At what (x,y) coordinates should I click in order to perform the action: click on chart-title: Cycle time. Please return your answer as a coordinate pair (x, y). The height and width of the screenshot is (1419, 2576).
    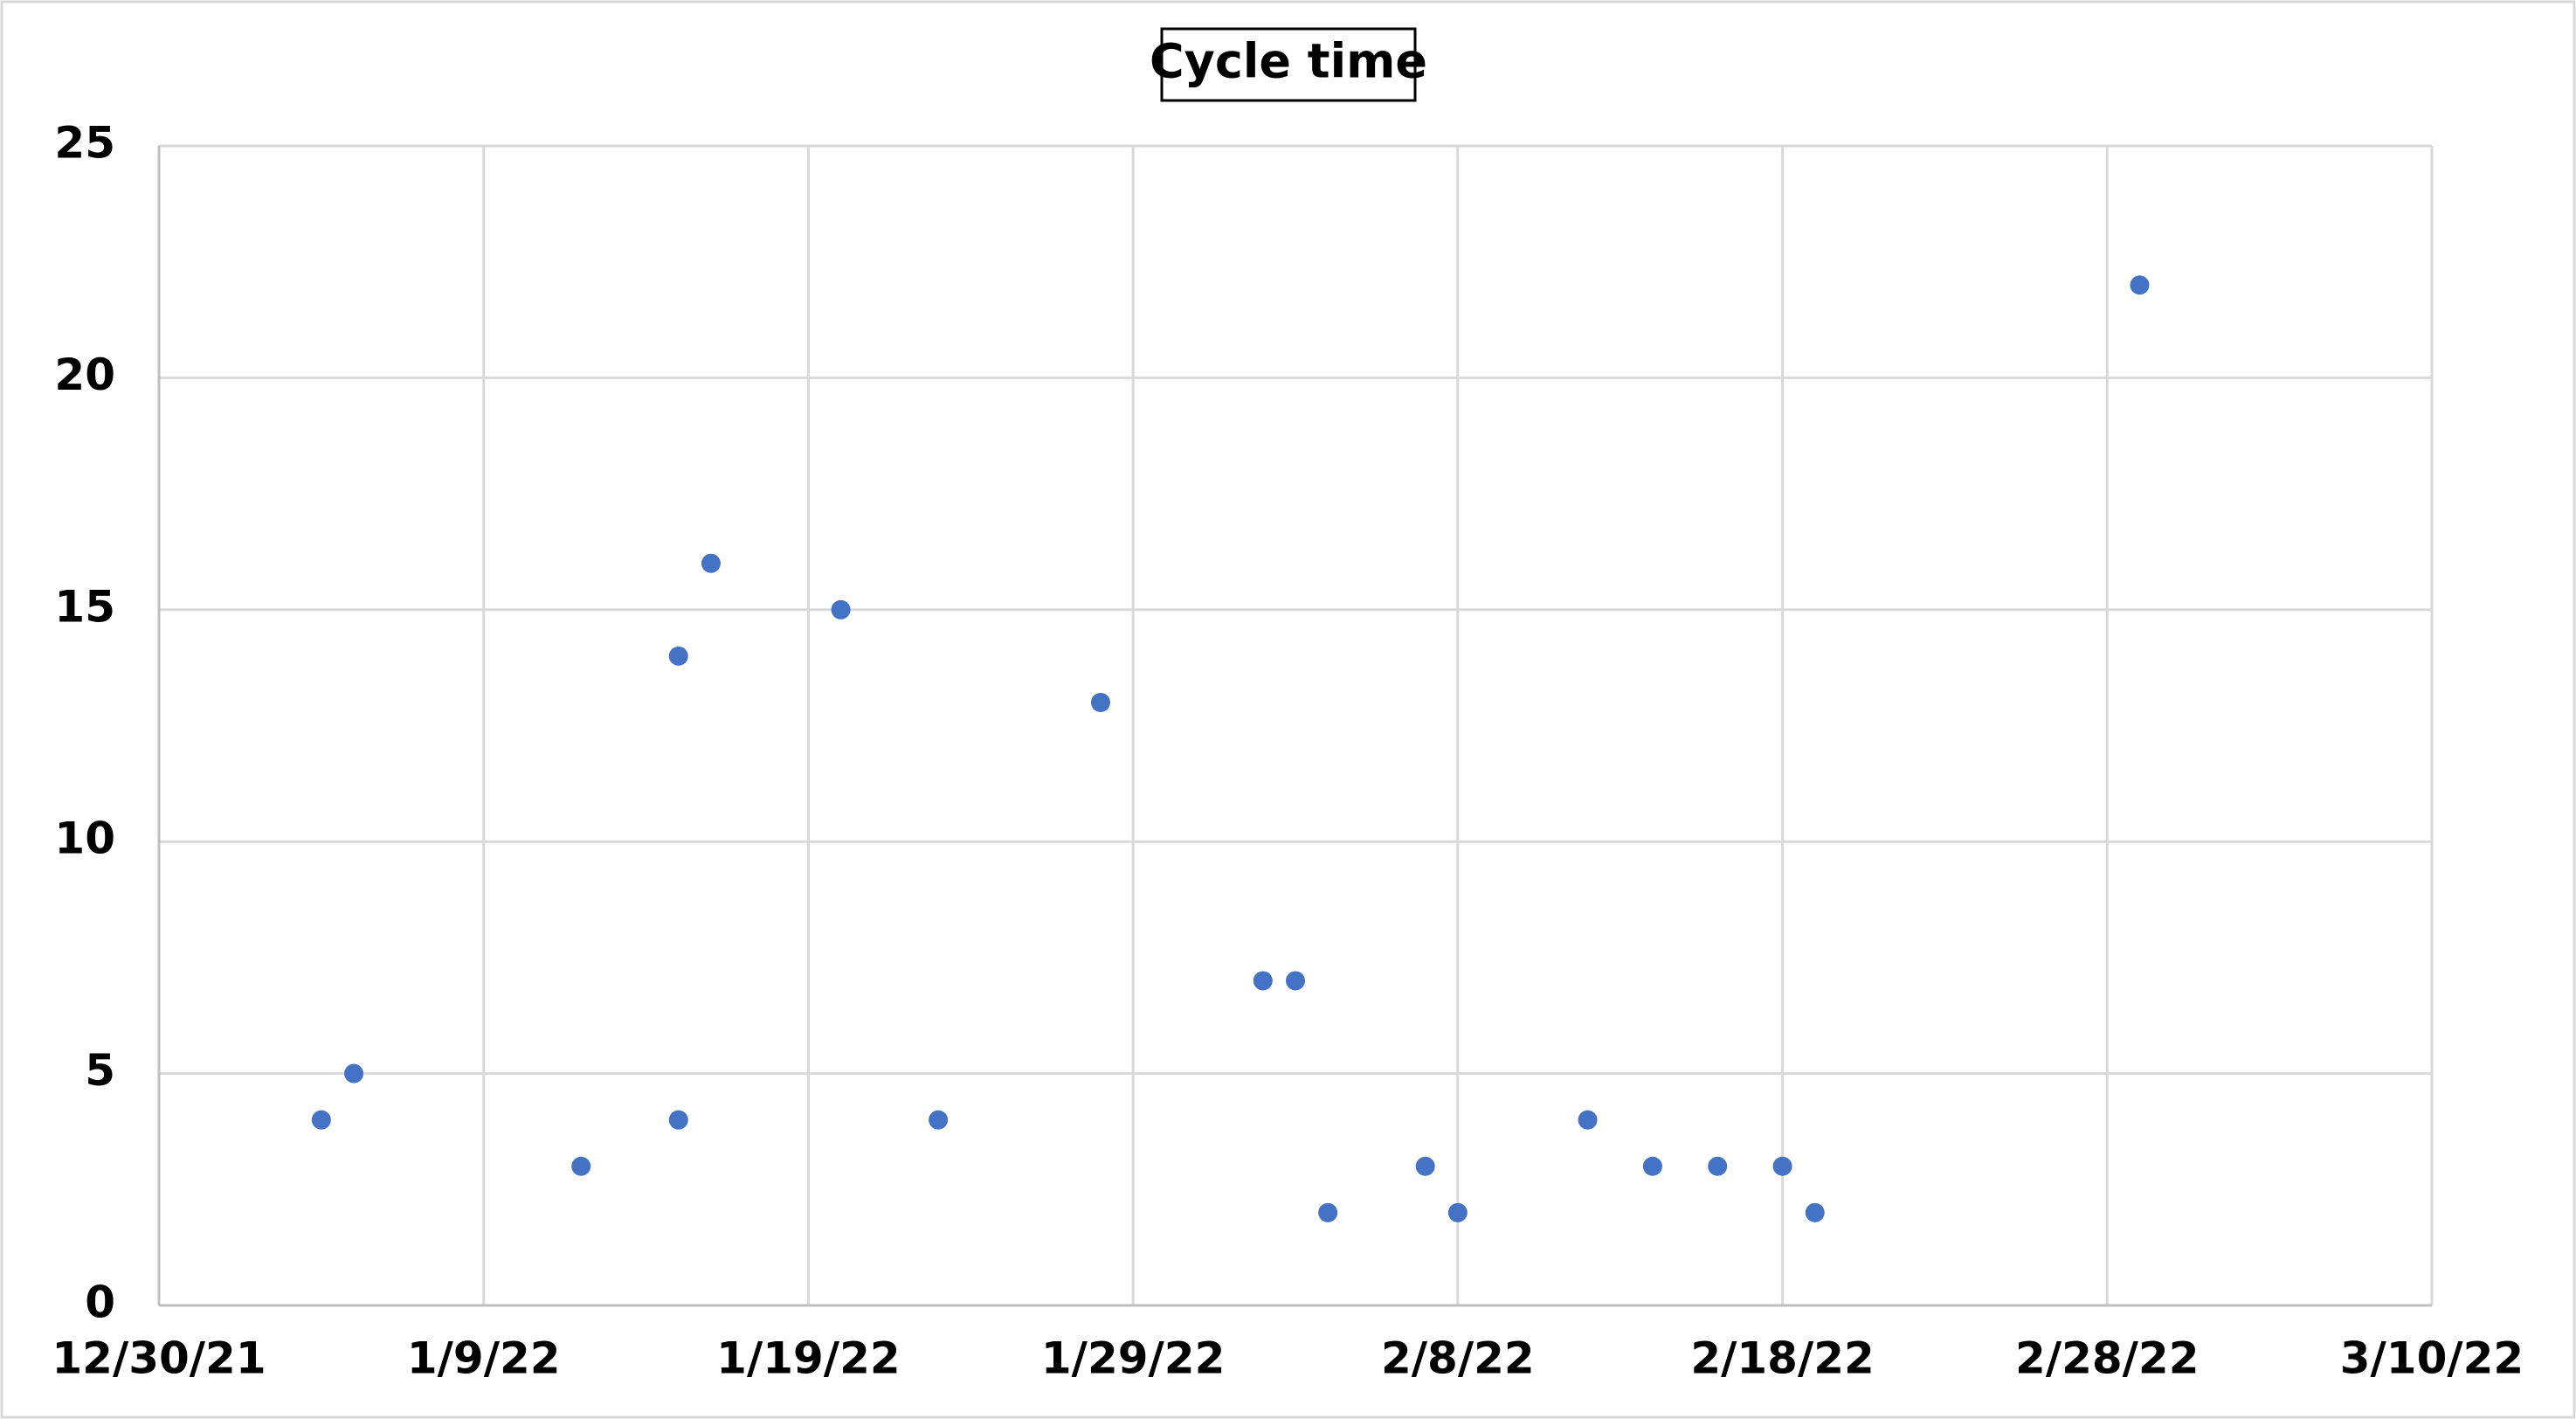
    Looking at the image, I should click on (1288, 61).